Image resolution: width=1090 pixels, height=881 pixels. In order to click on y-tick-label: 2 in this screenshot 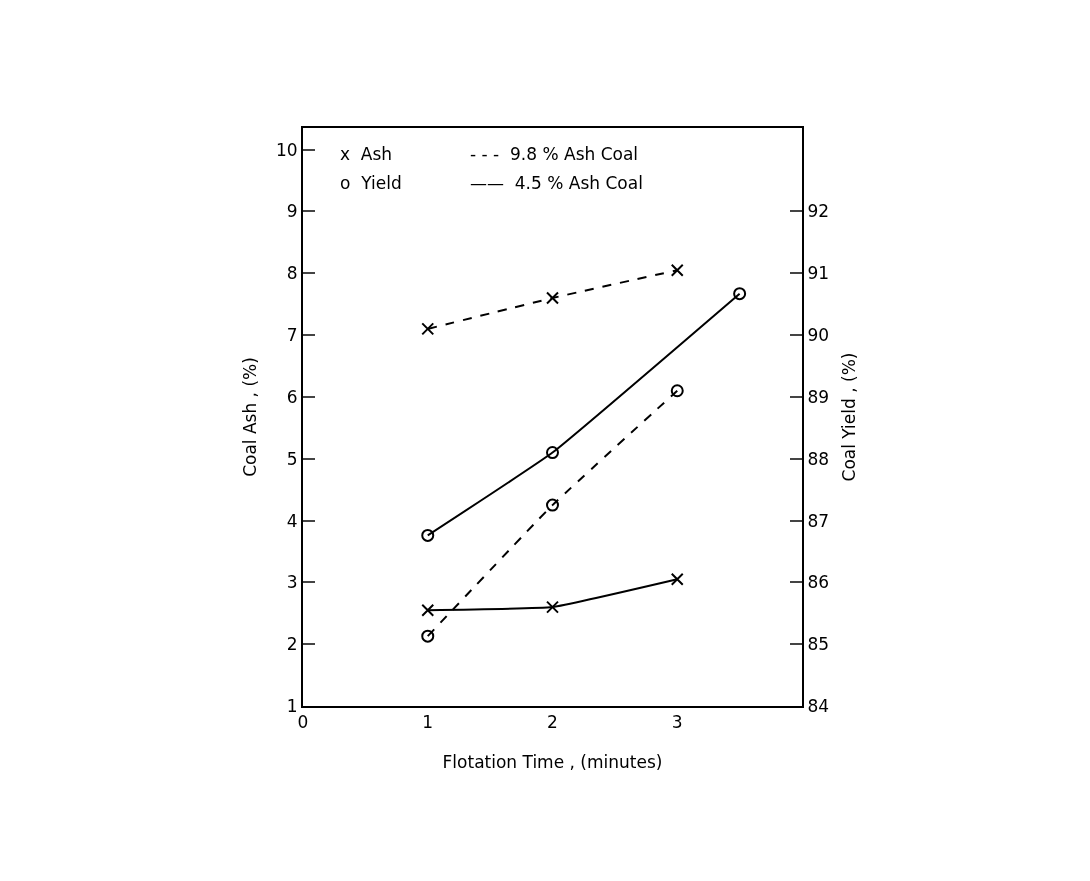, I will do `click(292, 644)`.